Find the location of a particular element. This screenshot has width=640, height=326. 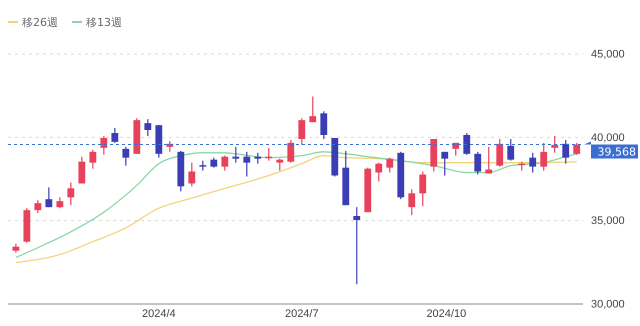

x-tick-label: 2024/7 is located at coordinates (301, 314).